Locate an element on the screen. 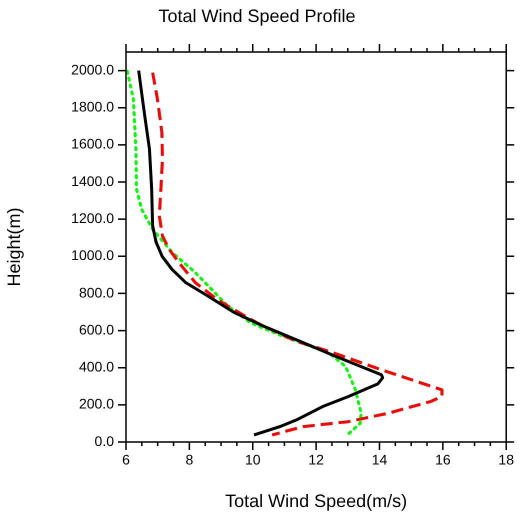 The image size is (524, 517). y-tick-label: 400.0 is located at coordinates (96, 366).